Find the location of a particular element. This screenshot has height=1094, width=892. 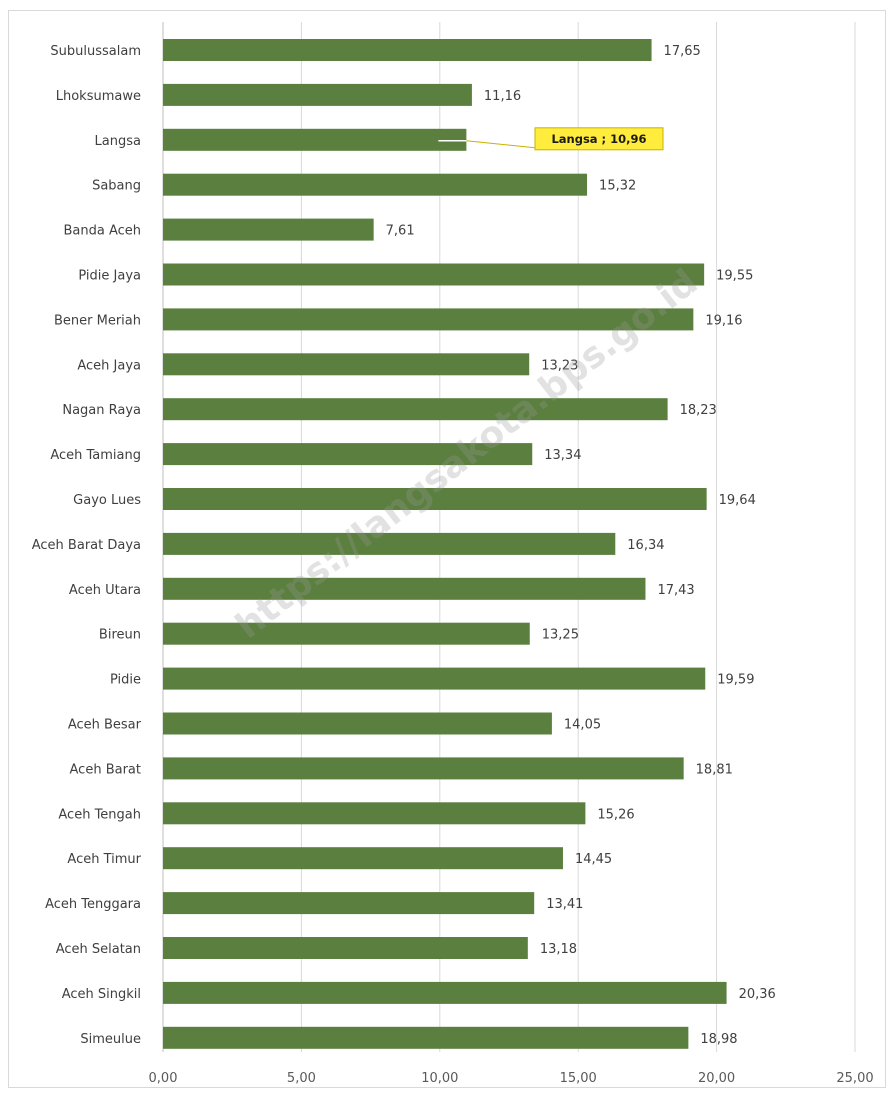

x-tick-label: 10,00 is located at coordinates (439, 1078).